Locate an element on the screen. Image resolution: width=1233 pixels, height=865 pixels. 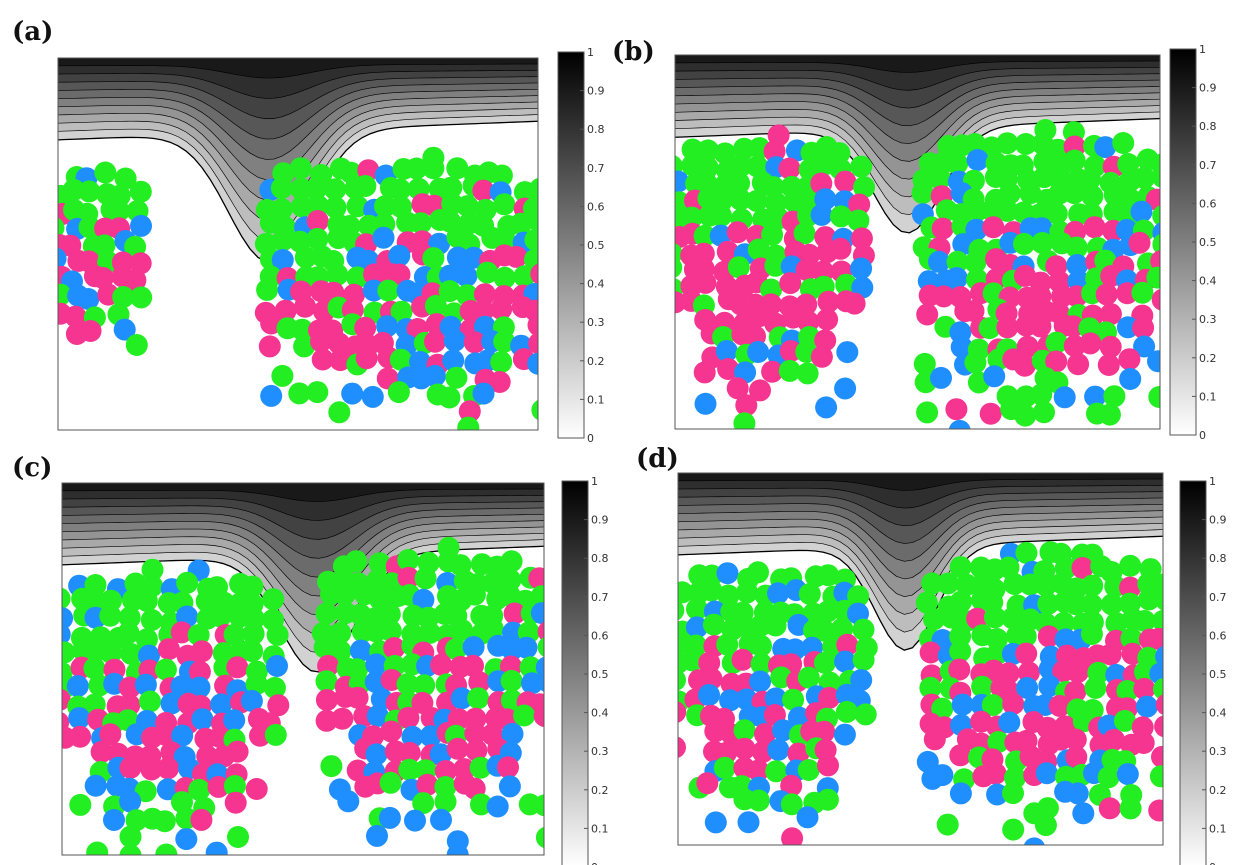
panel-label: (d) is located at coordinates (657, 459).